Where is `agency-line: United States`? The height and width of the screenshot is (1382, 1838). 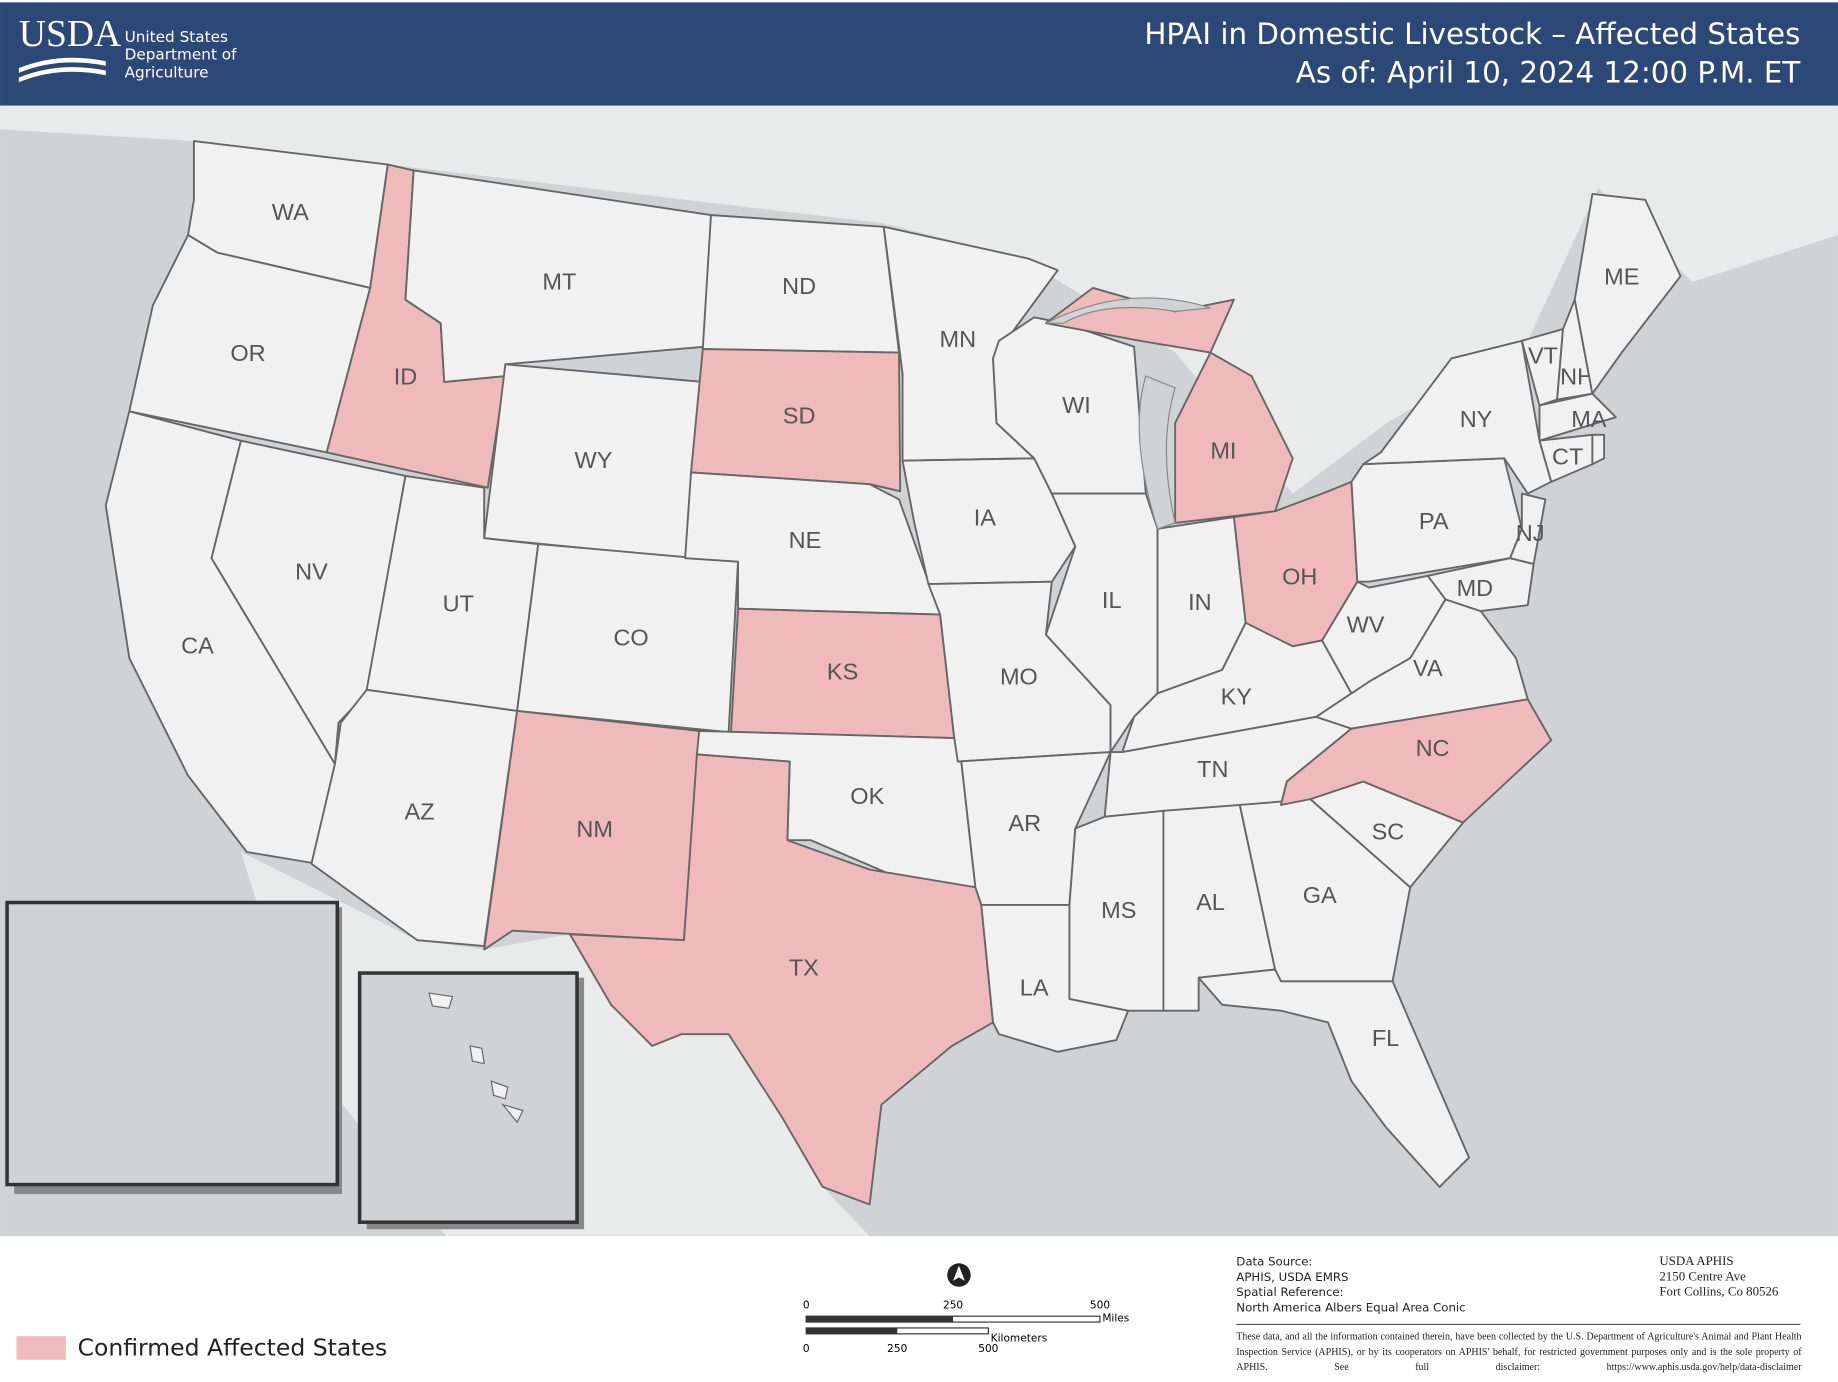
agency-line: United States is located at coordinates (176, 37).